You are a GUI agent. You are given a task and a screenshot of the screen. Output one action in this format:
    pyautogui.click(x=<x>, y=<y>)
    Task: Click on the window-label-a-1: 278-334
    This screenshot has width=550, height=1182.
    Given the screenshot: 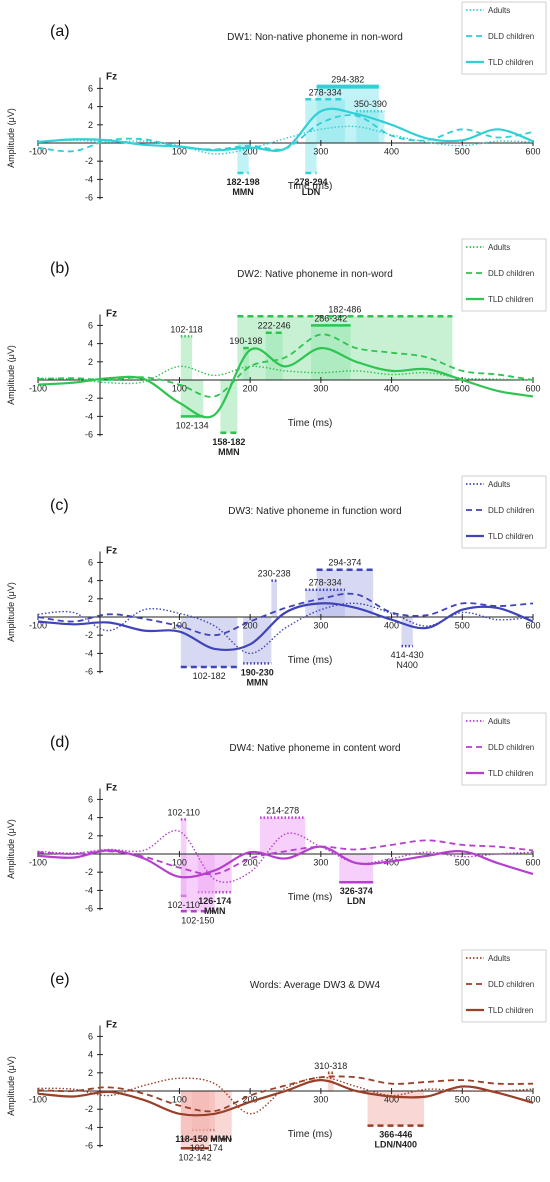 What is the action you would take?
    pyautogui.click(x=325, y=92)
    